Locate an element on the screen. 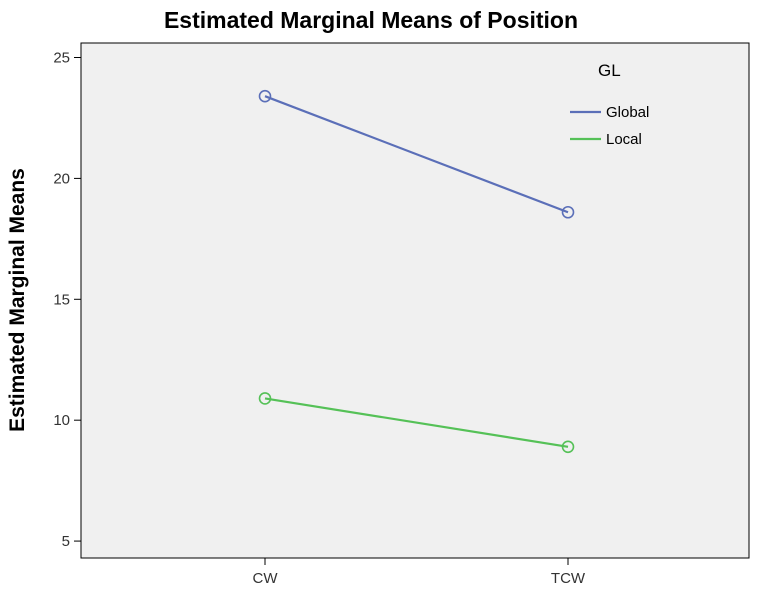  y-tick-label: 5 is located at coordinates (66, 541).